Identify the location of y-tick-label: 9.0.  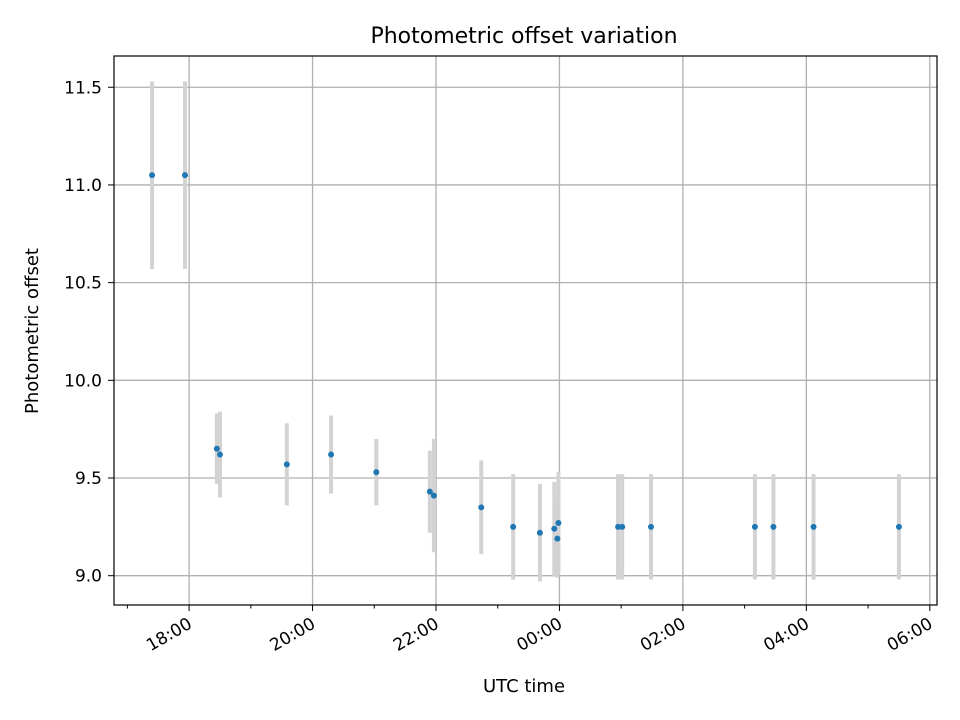
(88, 577).